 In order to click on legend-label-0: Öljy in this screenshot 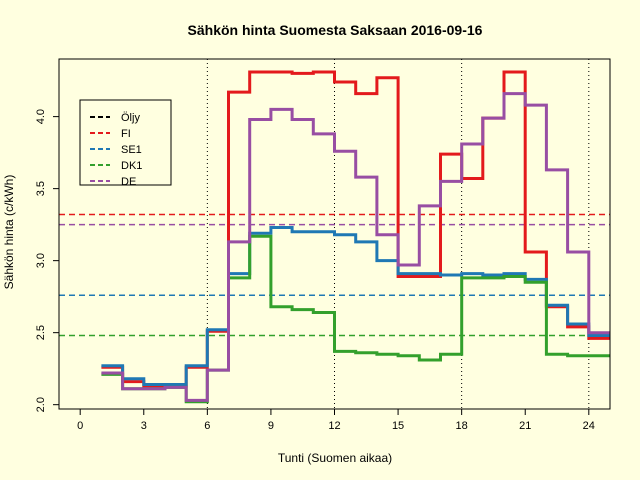, I will do `click(130, 118)`.